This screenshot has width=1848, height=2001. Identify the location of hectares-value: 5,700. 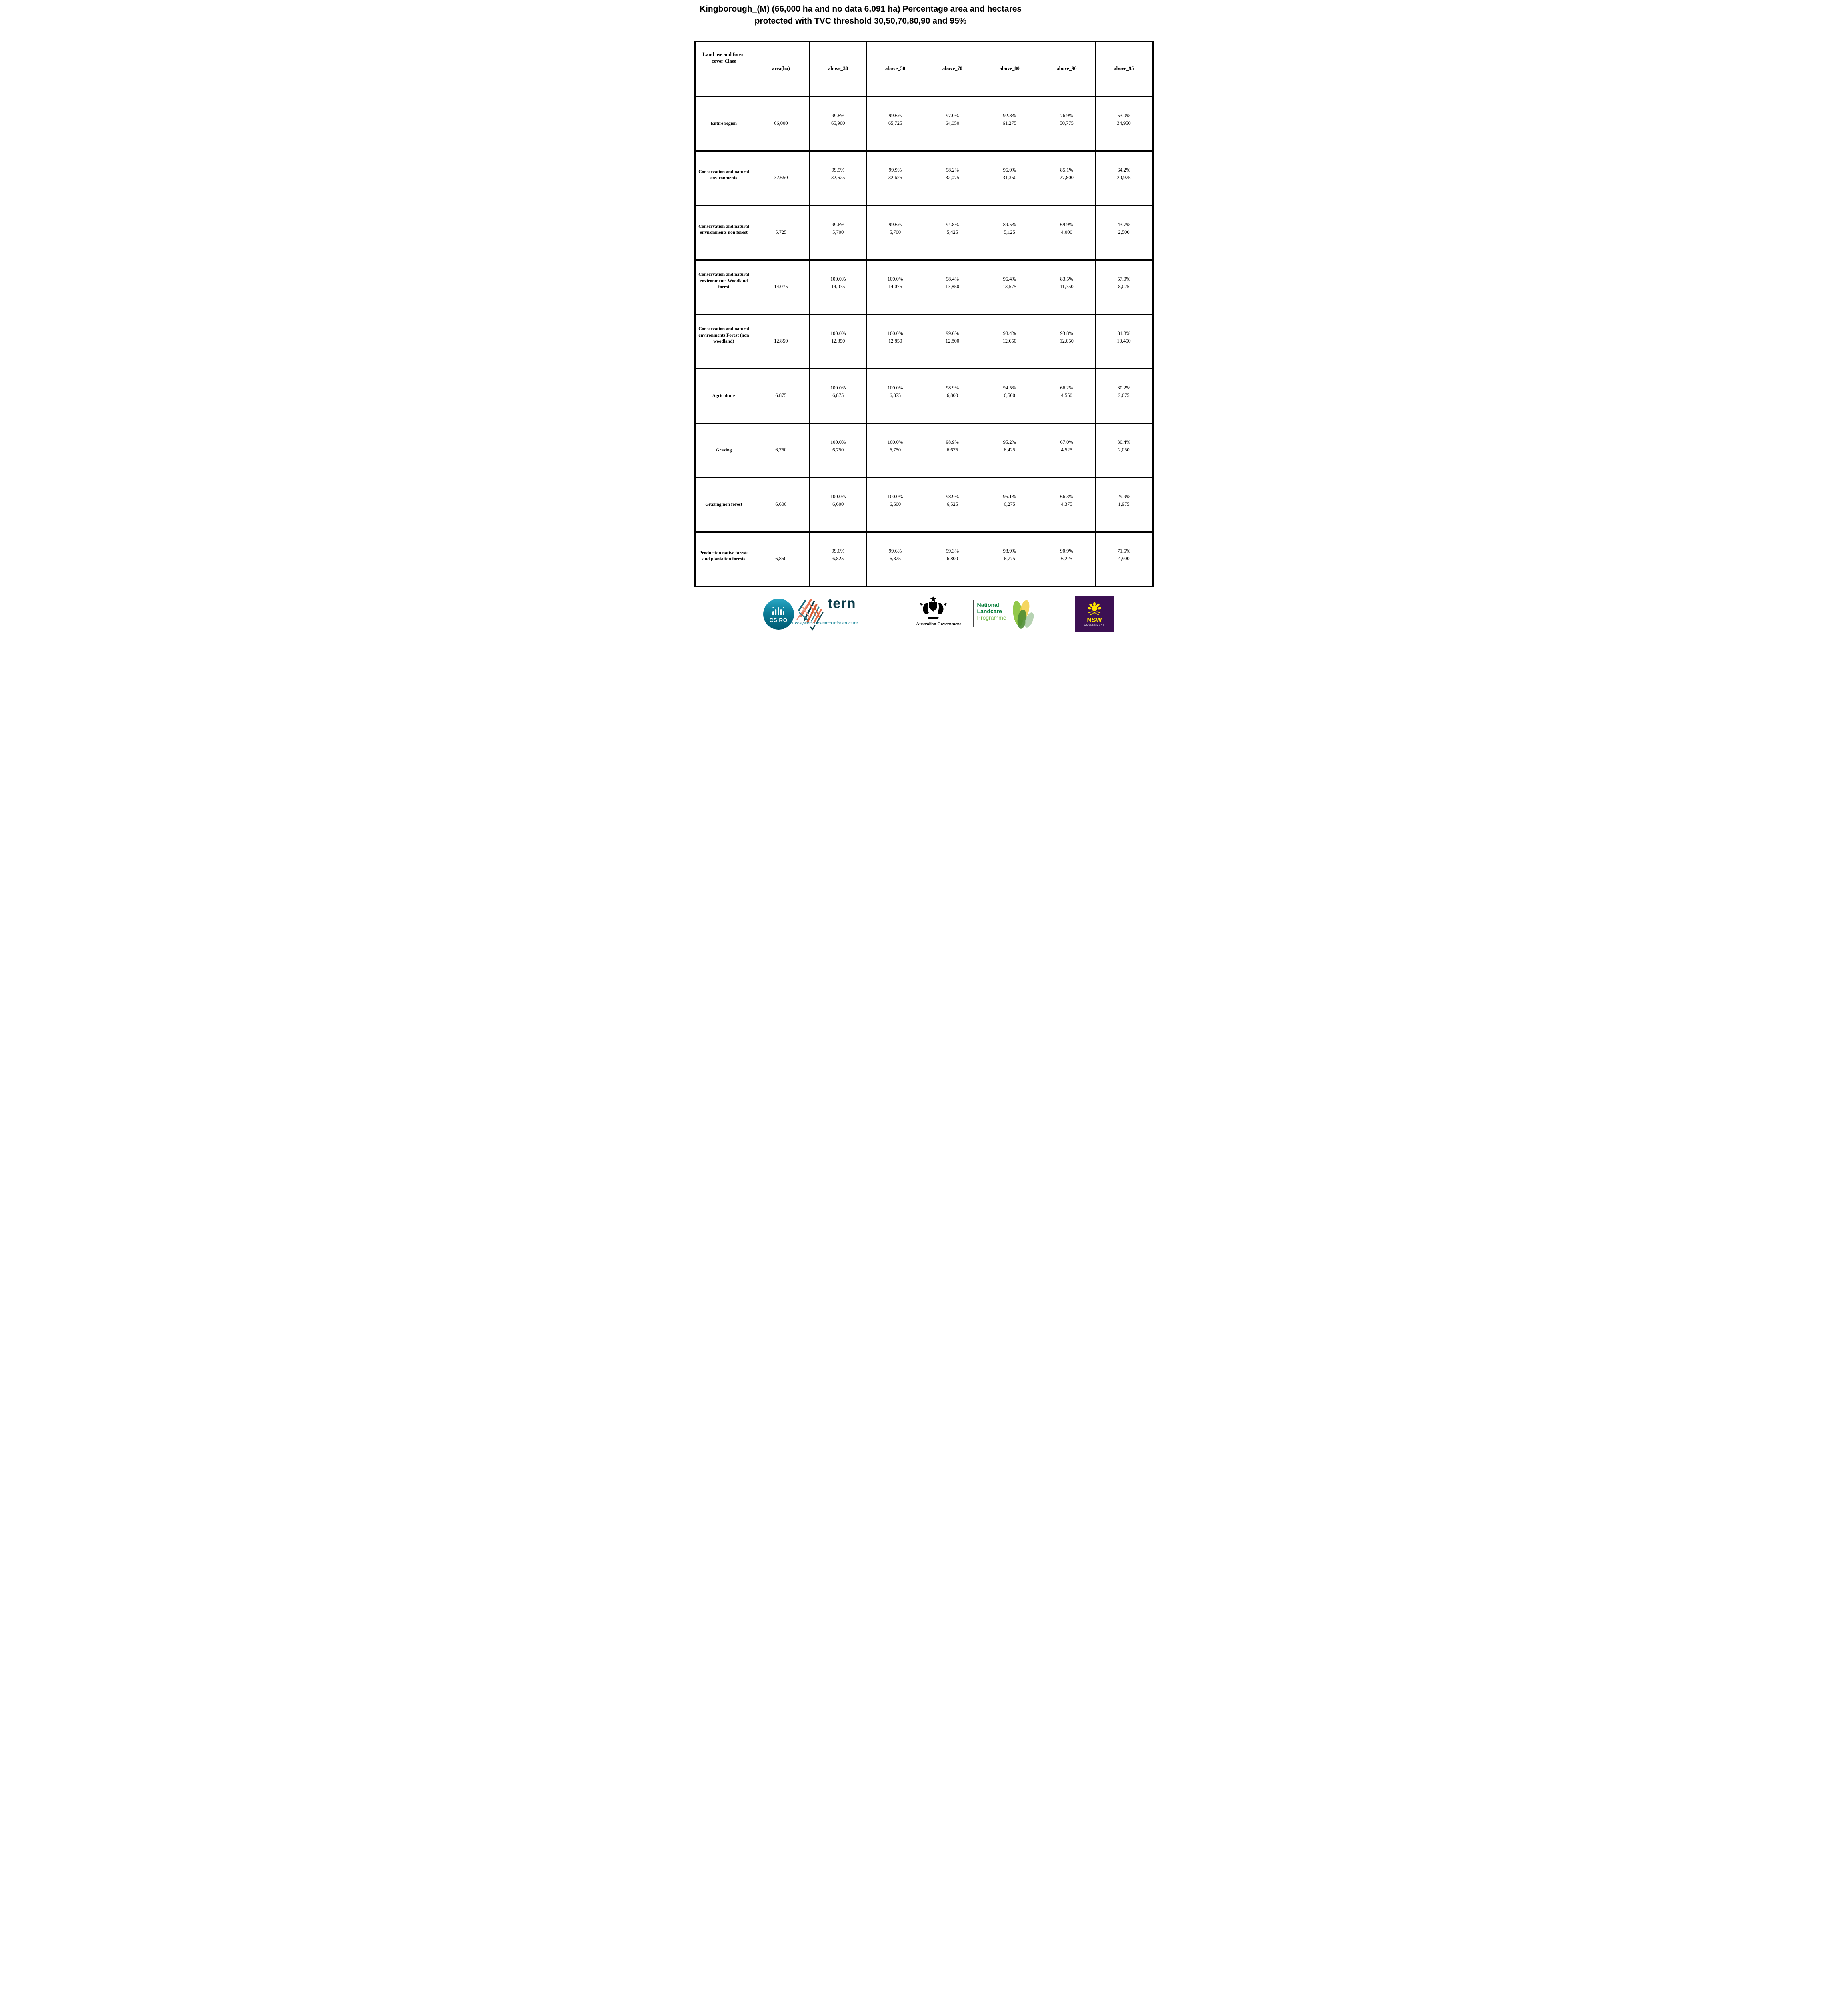
(838, 232).